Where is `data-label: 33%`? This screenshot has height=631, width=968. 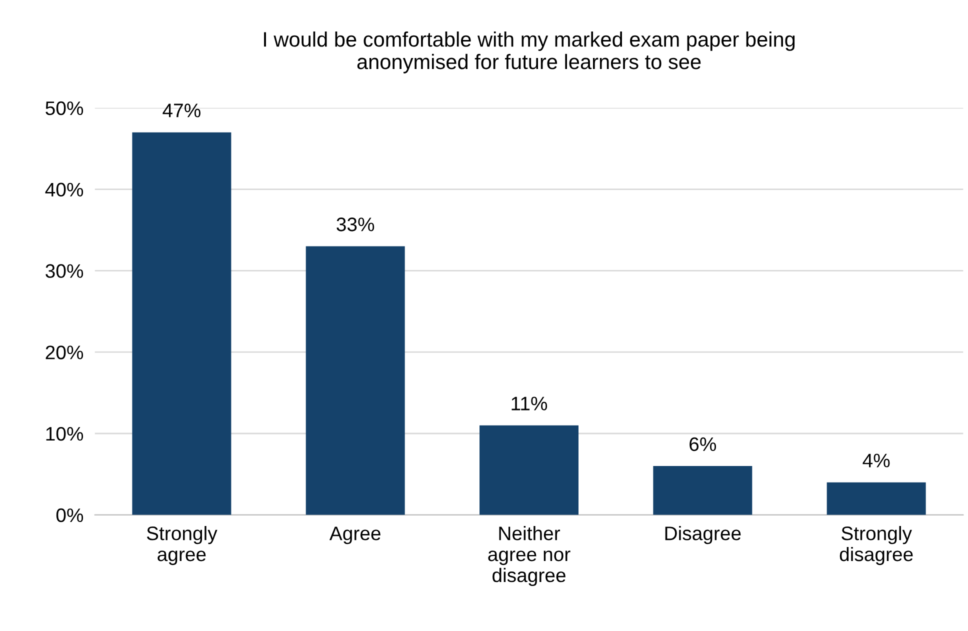 data-label: 33% is located at coordinates (355, 225).